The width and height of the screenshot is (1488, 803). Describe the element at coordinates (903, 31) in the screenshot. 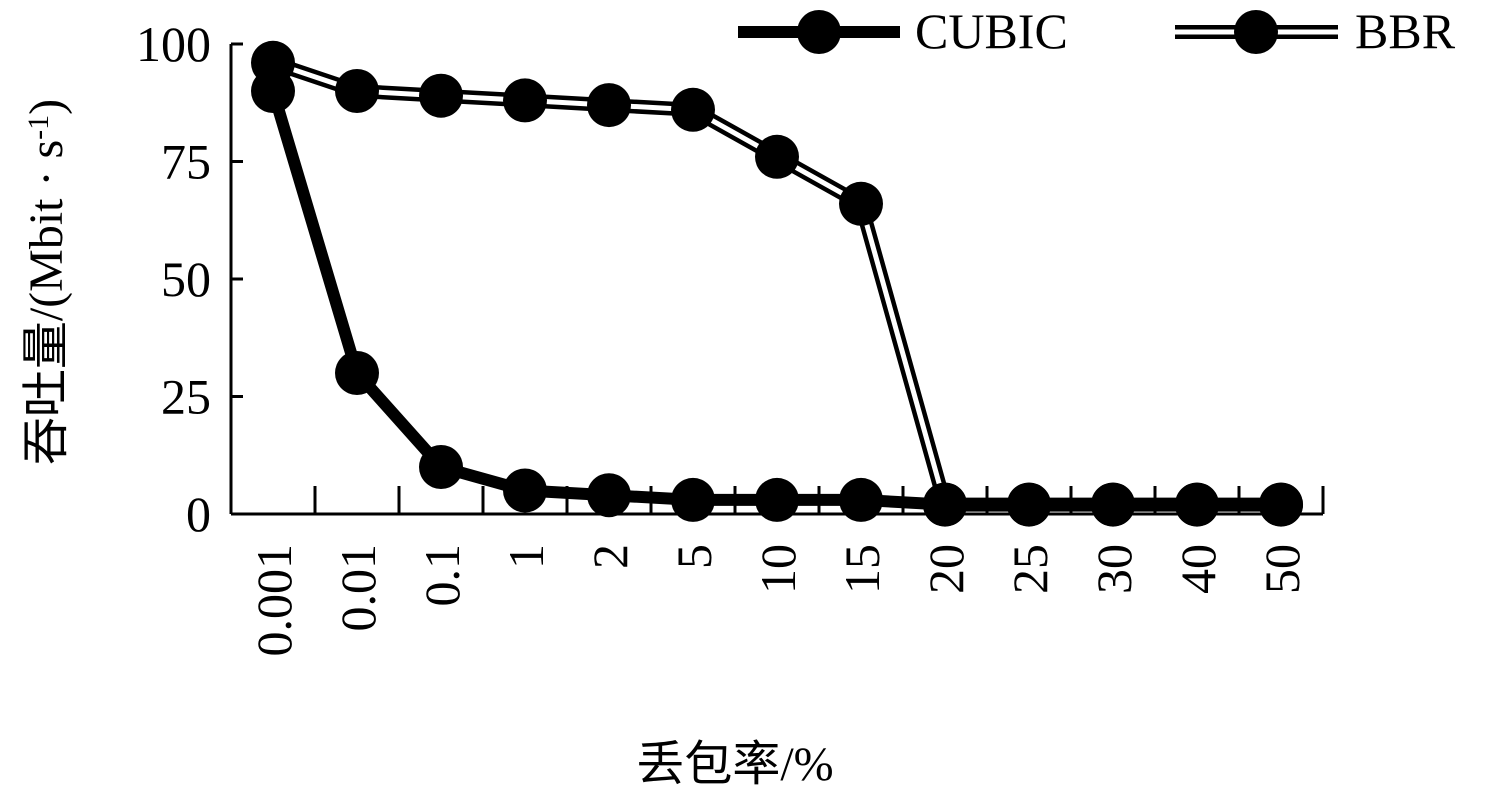

I see `legend-item-cubic: CUBIC` at that location.